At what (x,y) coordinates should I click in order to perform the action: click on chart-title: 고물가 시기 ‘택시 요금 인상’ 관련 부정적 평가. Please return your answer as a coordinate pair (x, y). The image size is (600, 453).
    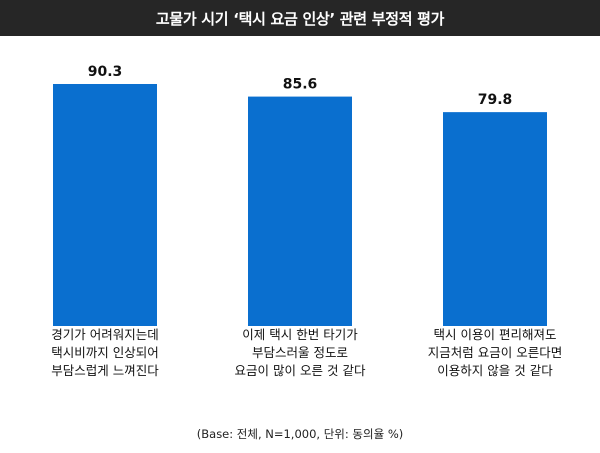
    Looking at the image, I should click on (300, 18).